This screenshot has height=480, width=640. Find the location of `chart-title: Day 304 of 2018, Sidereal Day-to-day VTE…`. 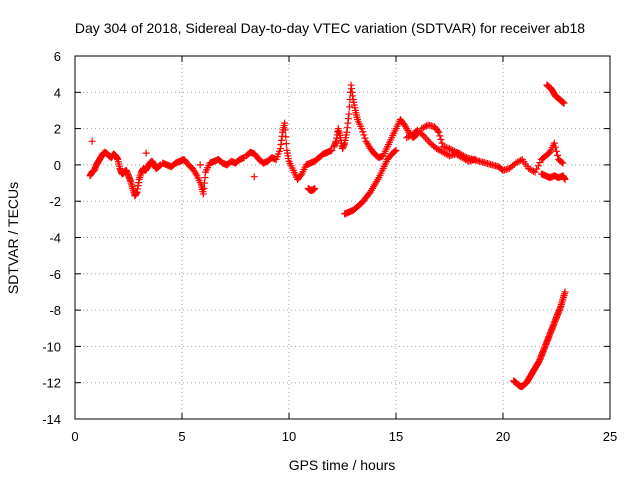

chart-title: Day 304 of 2018, Sidereal Day-to-day VTE… is located at coordinates (330, 28).